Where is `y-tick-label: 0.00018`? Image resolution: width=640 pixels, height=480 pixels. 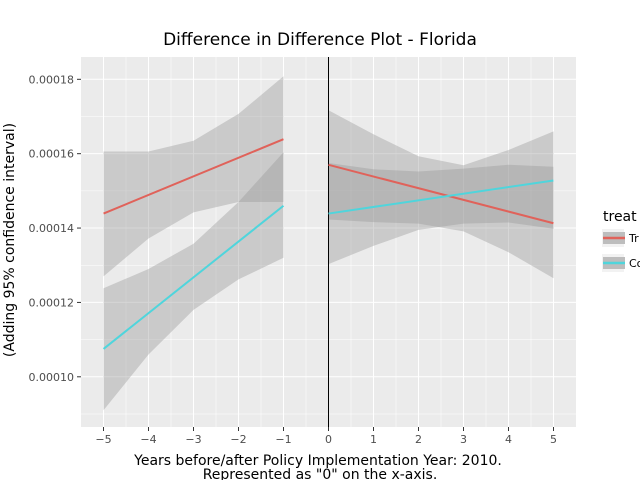 y-tick-label: 0.00018 is located at coordinates (52, 79).